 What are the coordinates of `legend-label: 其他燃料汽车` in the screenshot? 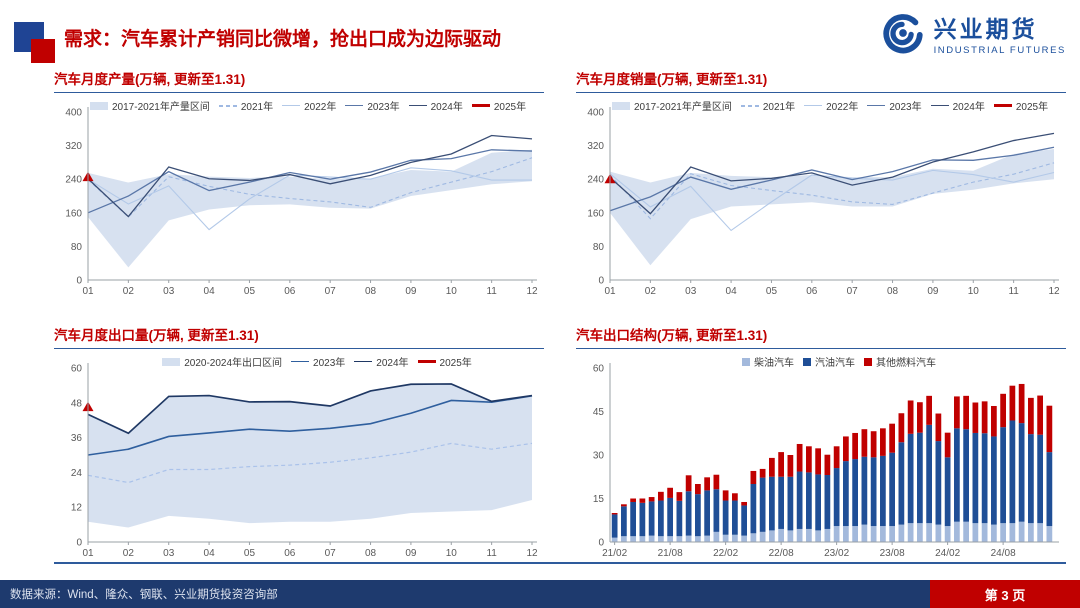 It's located at (906, 363).